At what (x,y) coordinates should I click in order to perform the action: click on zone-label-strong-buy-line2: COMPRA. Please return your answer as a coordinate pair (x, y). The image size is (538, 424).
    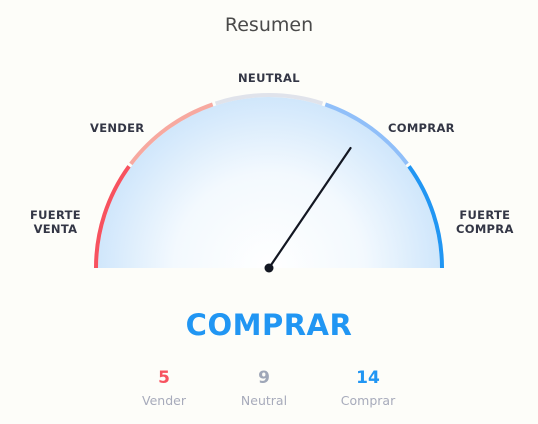
    Looking at the image, I should click on (485, 229).